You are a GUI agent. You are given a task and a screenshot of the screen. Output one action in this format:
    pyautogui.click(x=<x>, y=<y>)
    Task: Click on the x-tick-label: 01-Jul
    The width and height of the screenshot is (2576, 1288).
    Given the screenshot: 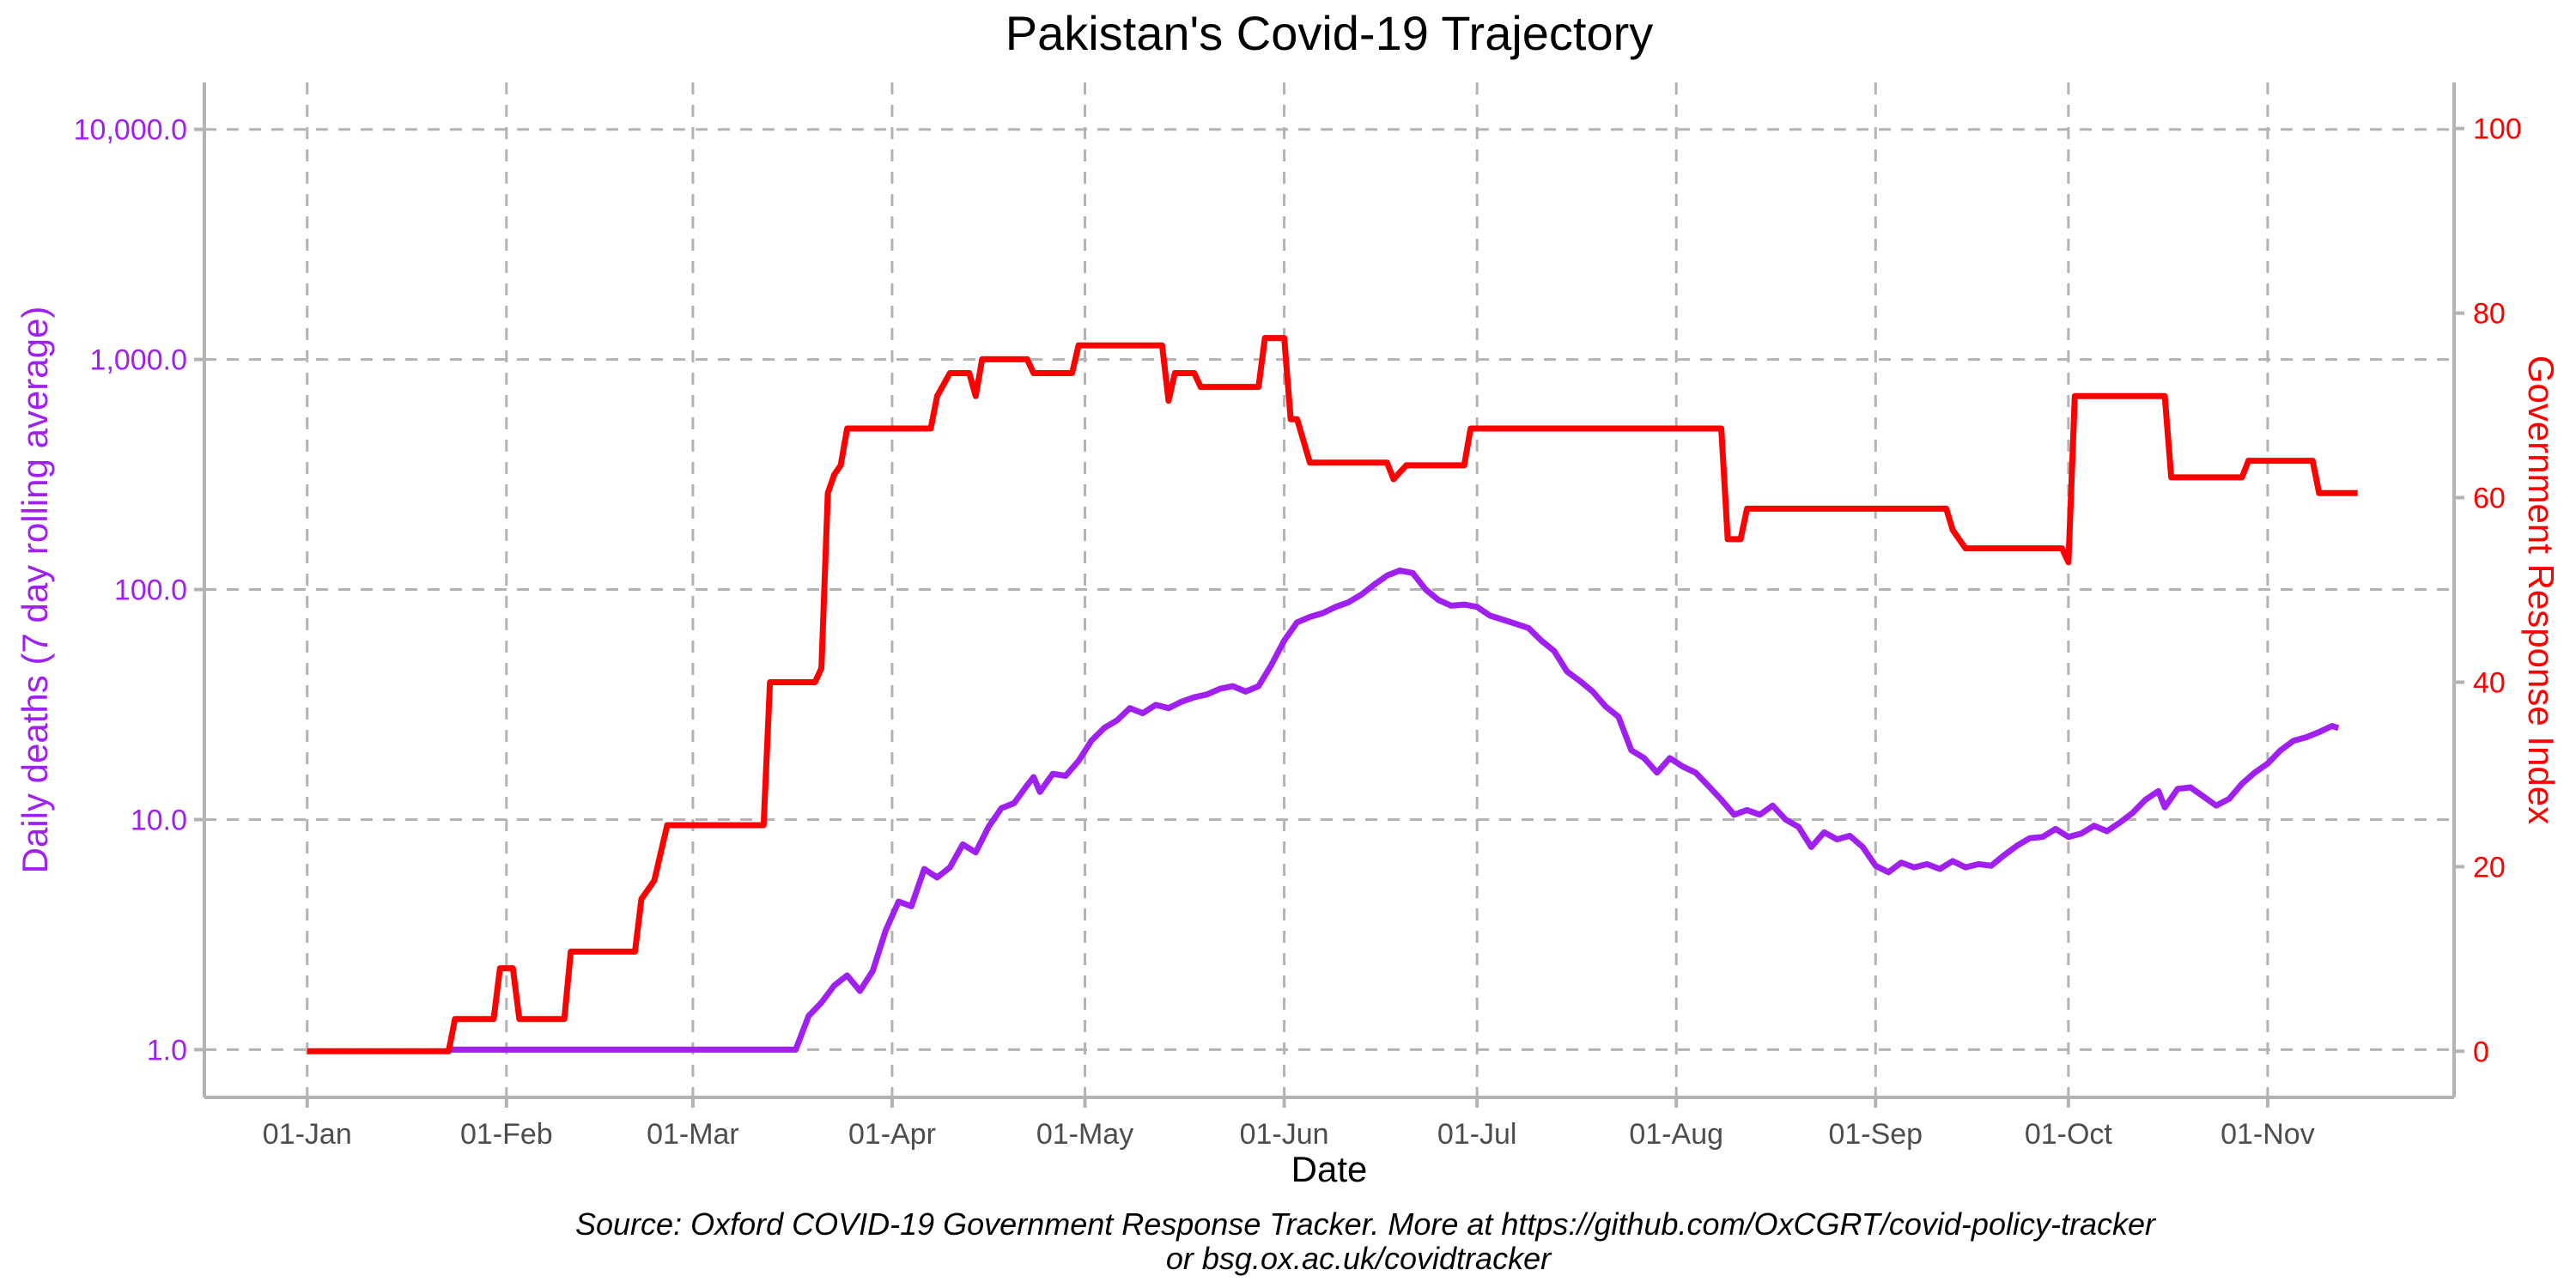 What is the action you would take?
    pyautogui.click(x=1477, y=1134)
    